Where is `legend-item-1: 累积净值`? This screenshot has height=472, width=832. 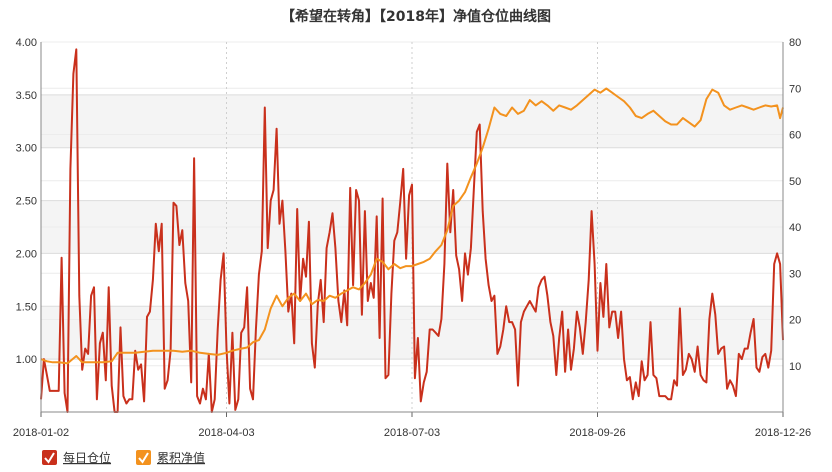
legend-item-1: 累积净值 is located at coordinates (170, 457).